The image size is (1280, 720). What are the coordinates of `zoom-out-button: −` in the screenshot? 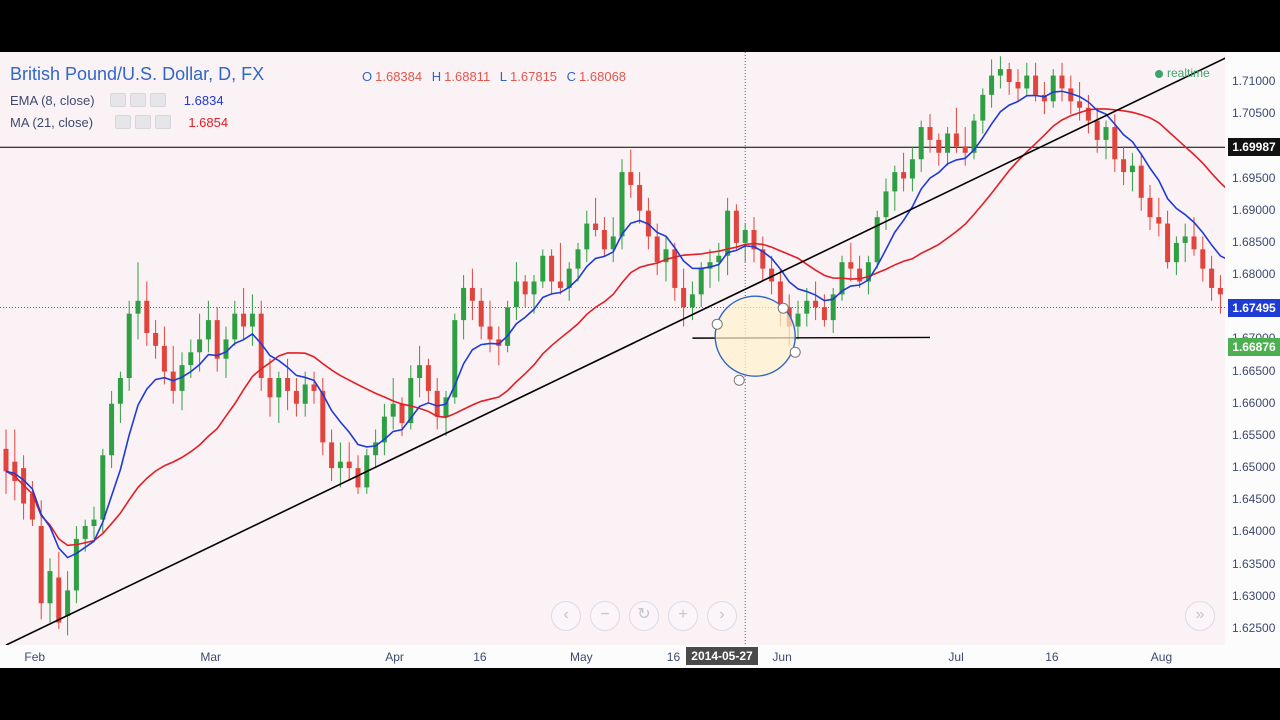 It's located at (605, 616).